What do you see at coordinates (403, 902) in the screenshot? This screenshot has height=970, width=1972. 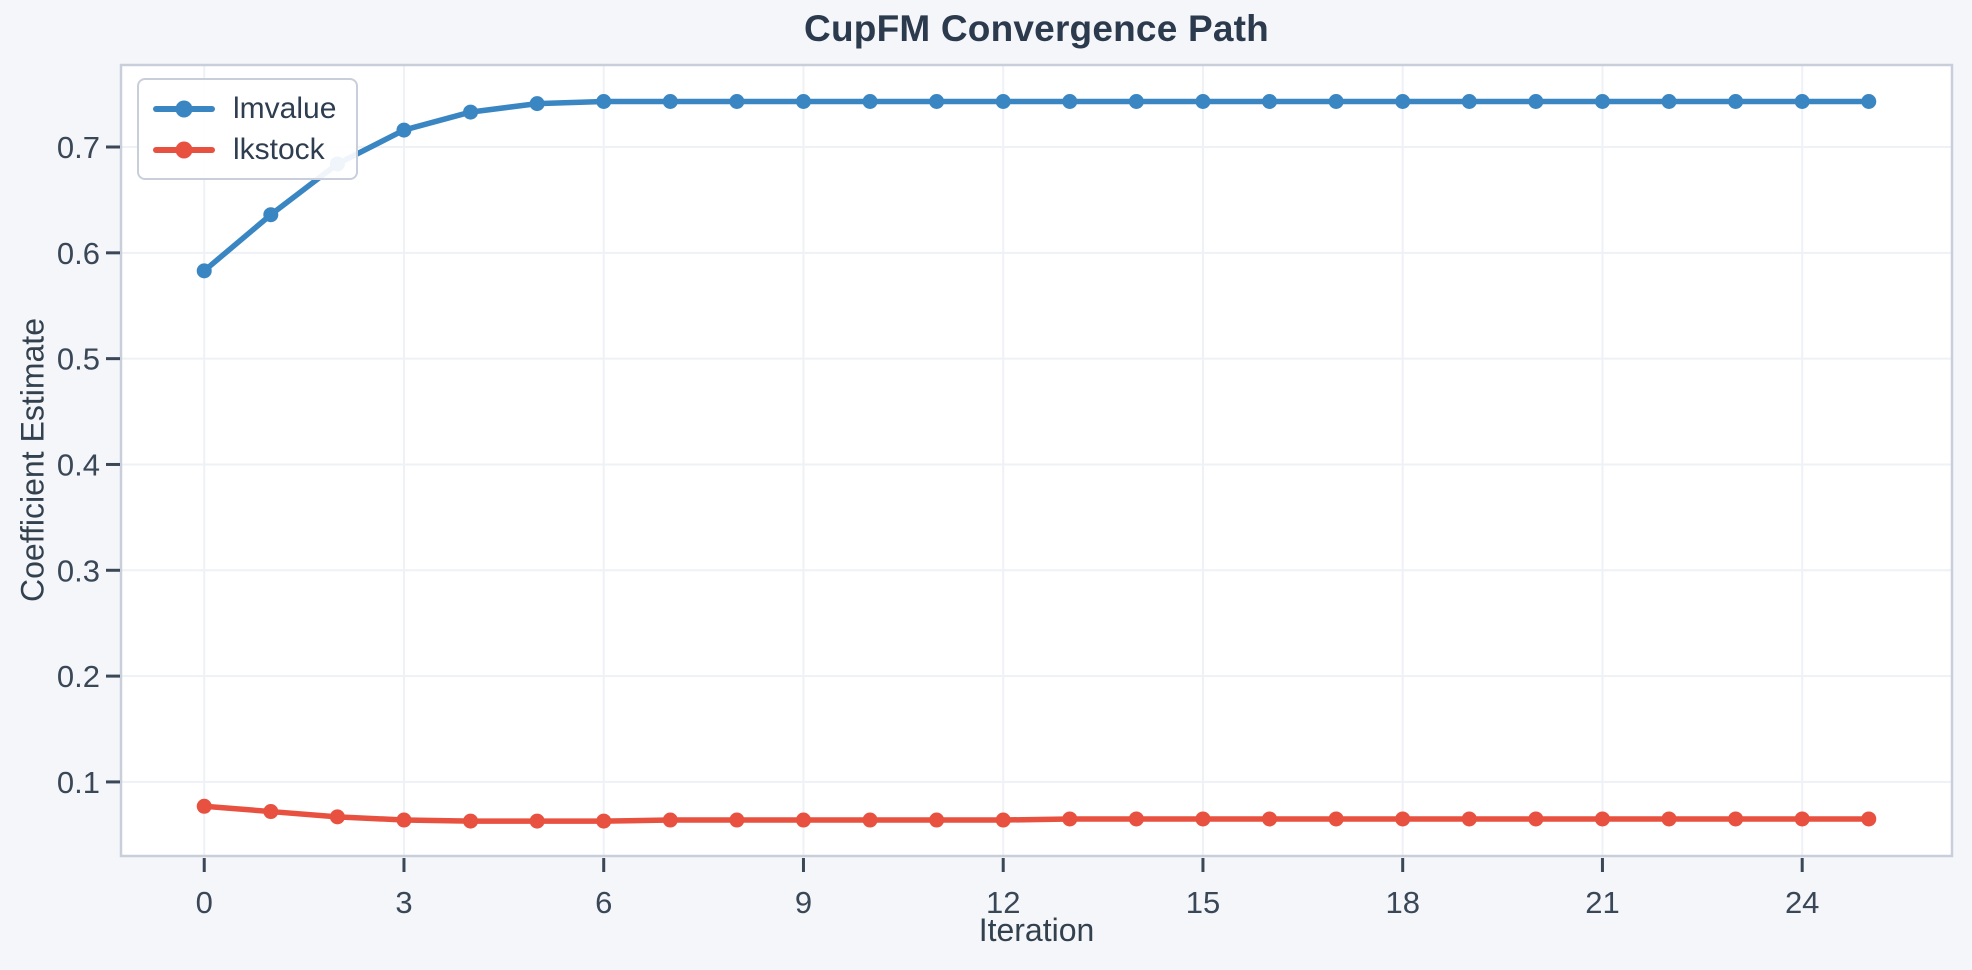 I see `x-tick-label: 3` at bounding box center [403, 902].